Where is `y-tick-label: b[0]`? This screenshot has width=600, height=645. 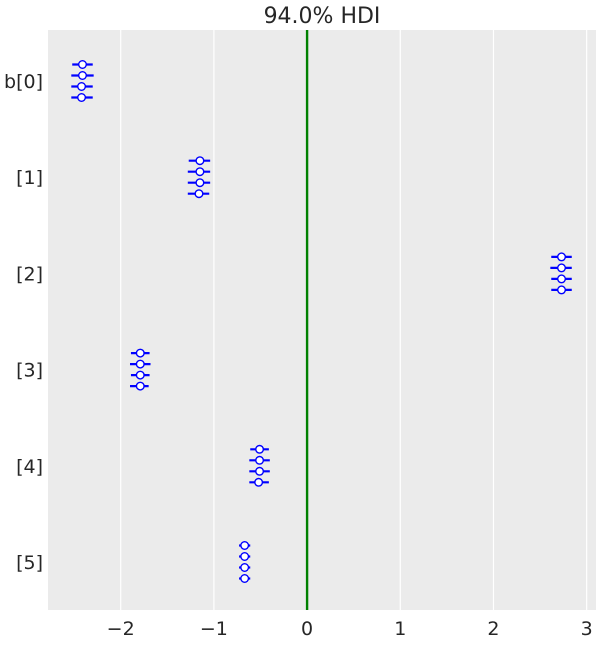 y-tick-label: b[0] is located at coordinates (23, 82).